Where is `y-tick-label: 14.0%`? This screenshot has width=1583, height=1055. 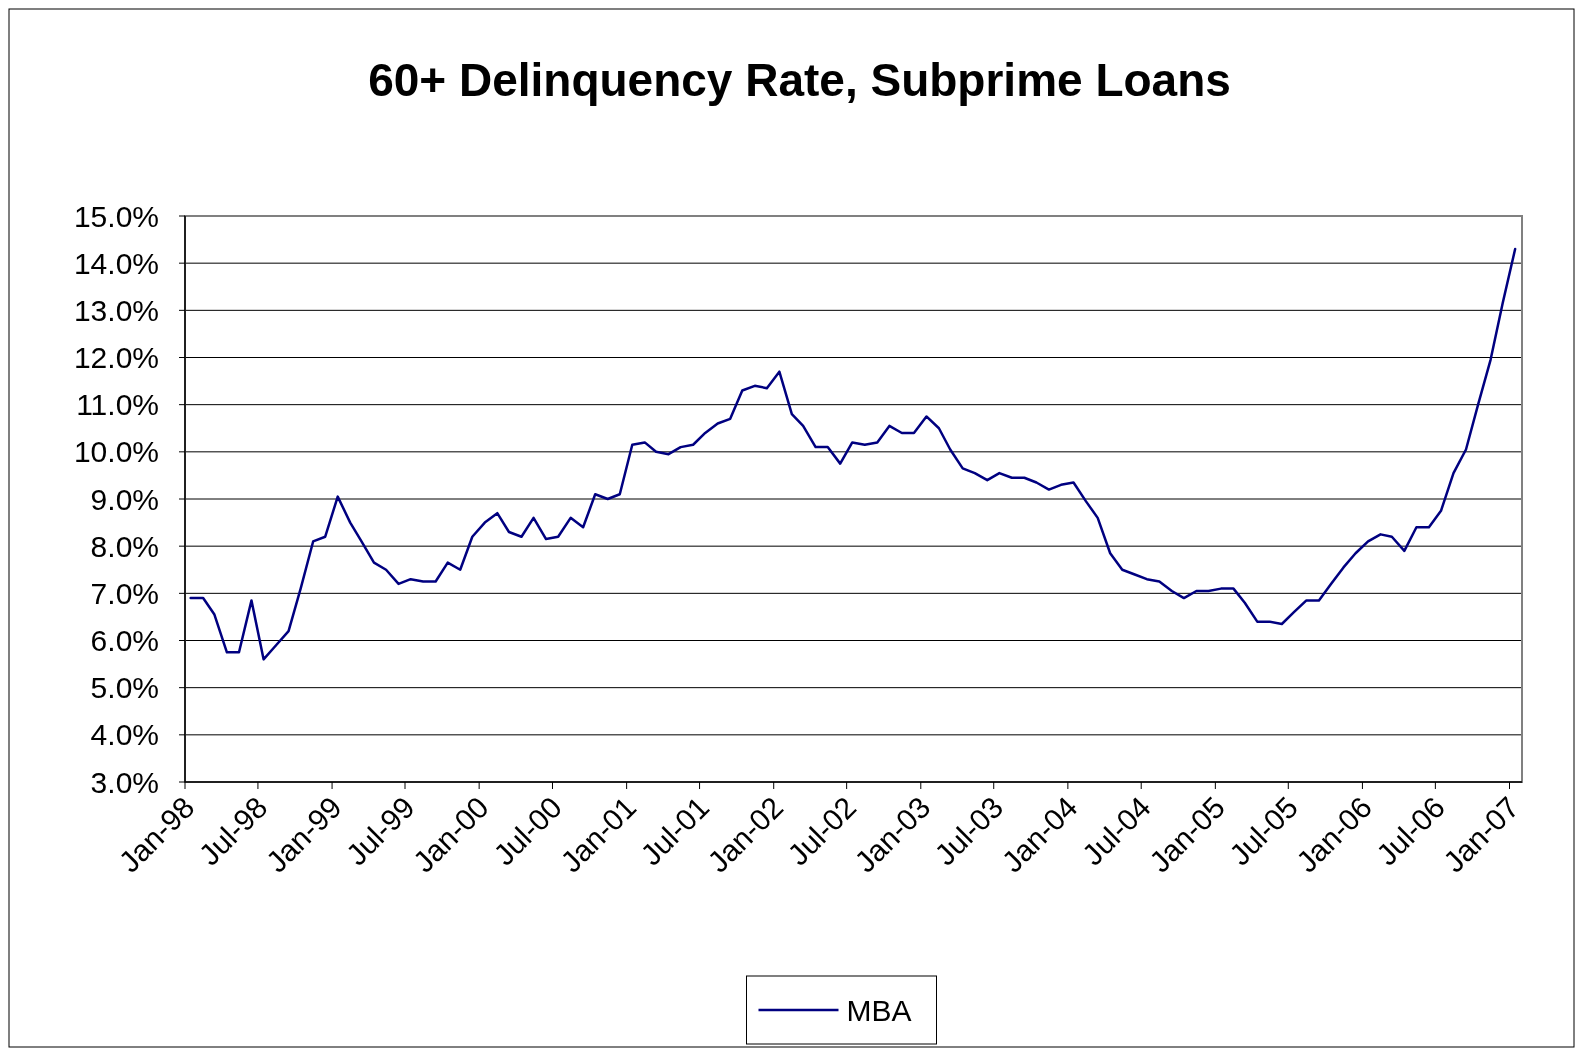 y-tick-label: 14.0% is located at coordinates (116, 263).